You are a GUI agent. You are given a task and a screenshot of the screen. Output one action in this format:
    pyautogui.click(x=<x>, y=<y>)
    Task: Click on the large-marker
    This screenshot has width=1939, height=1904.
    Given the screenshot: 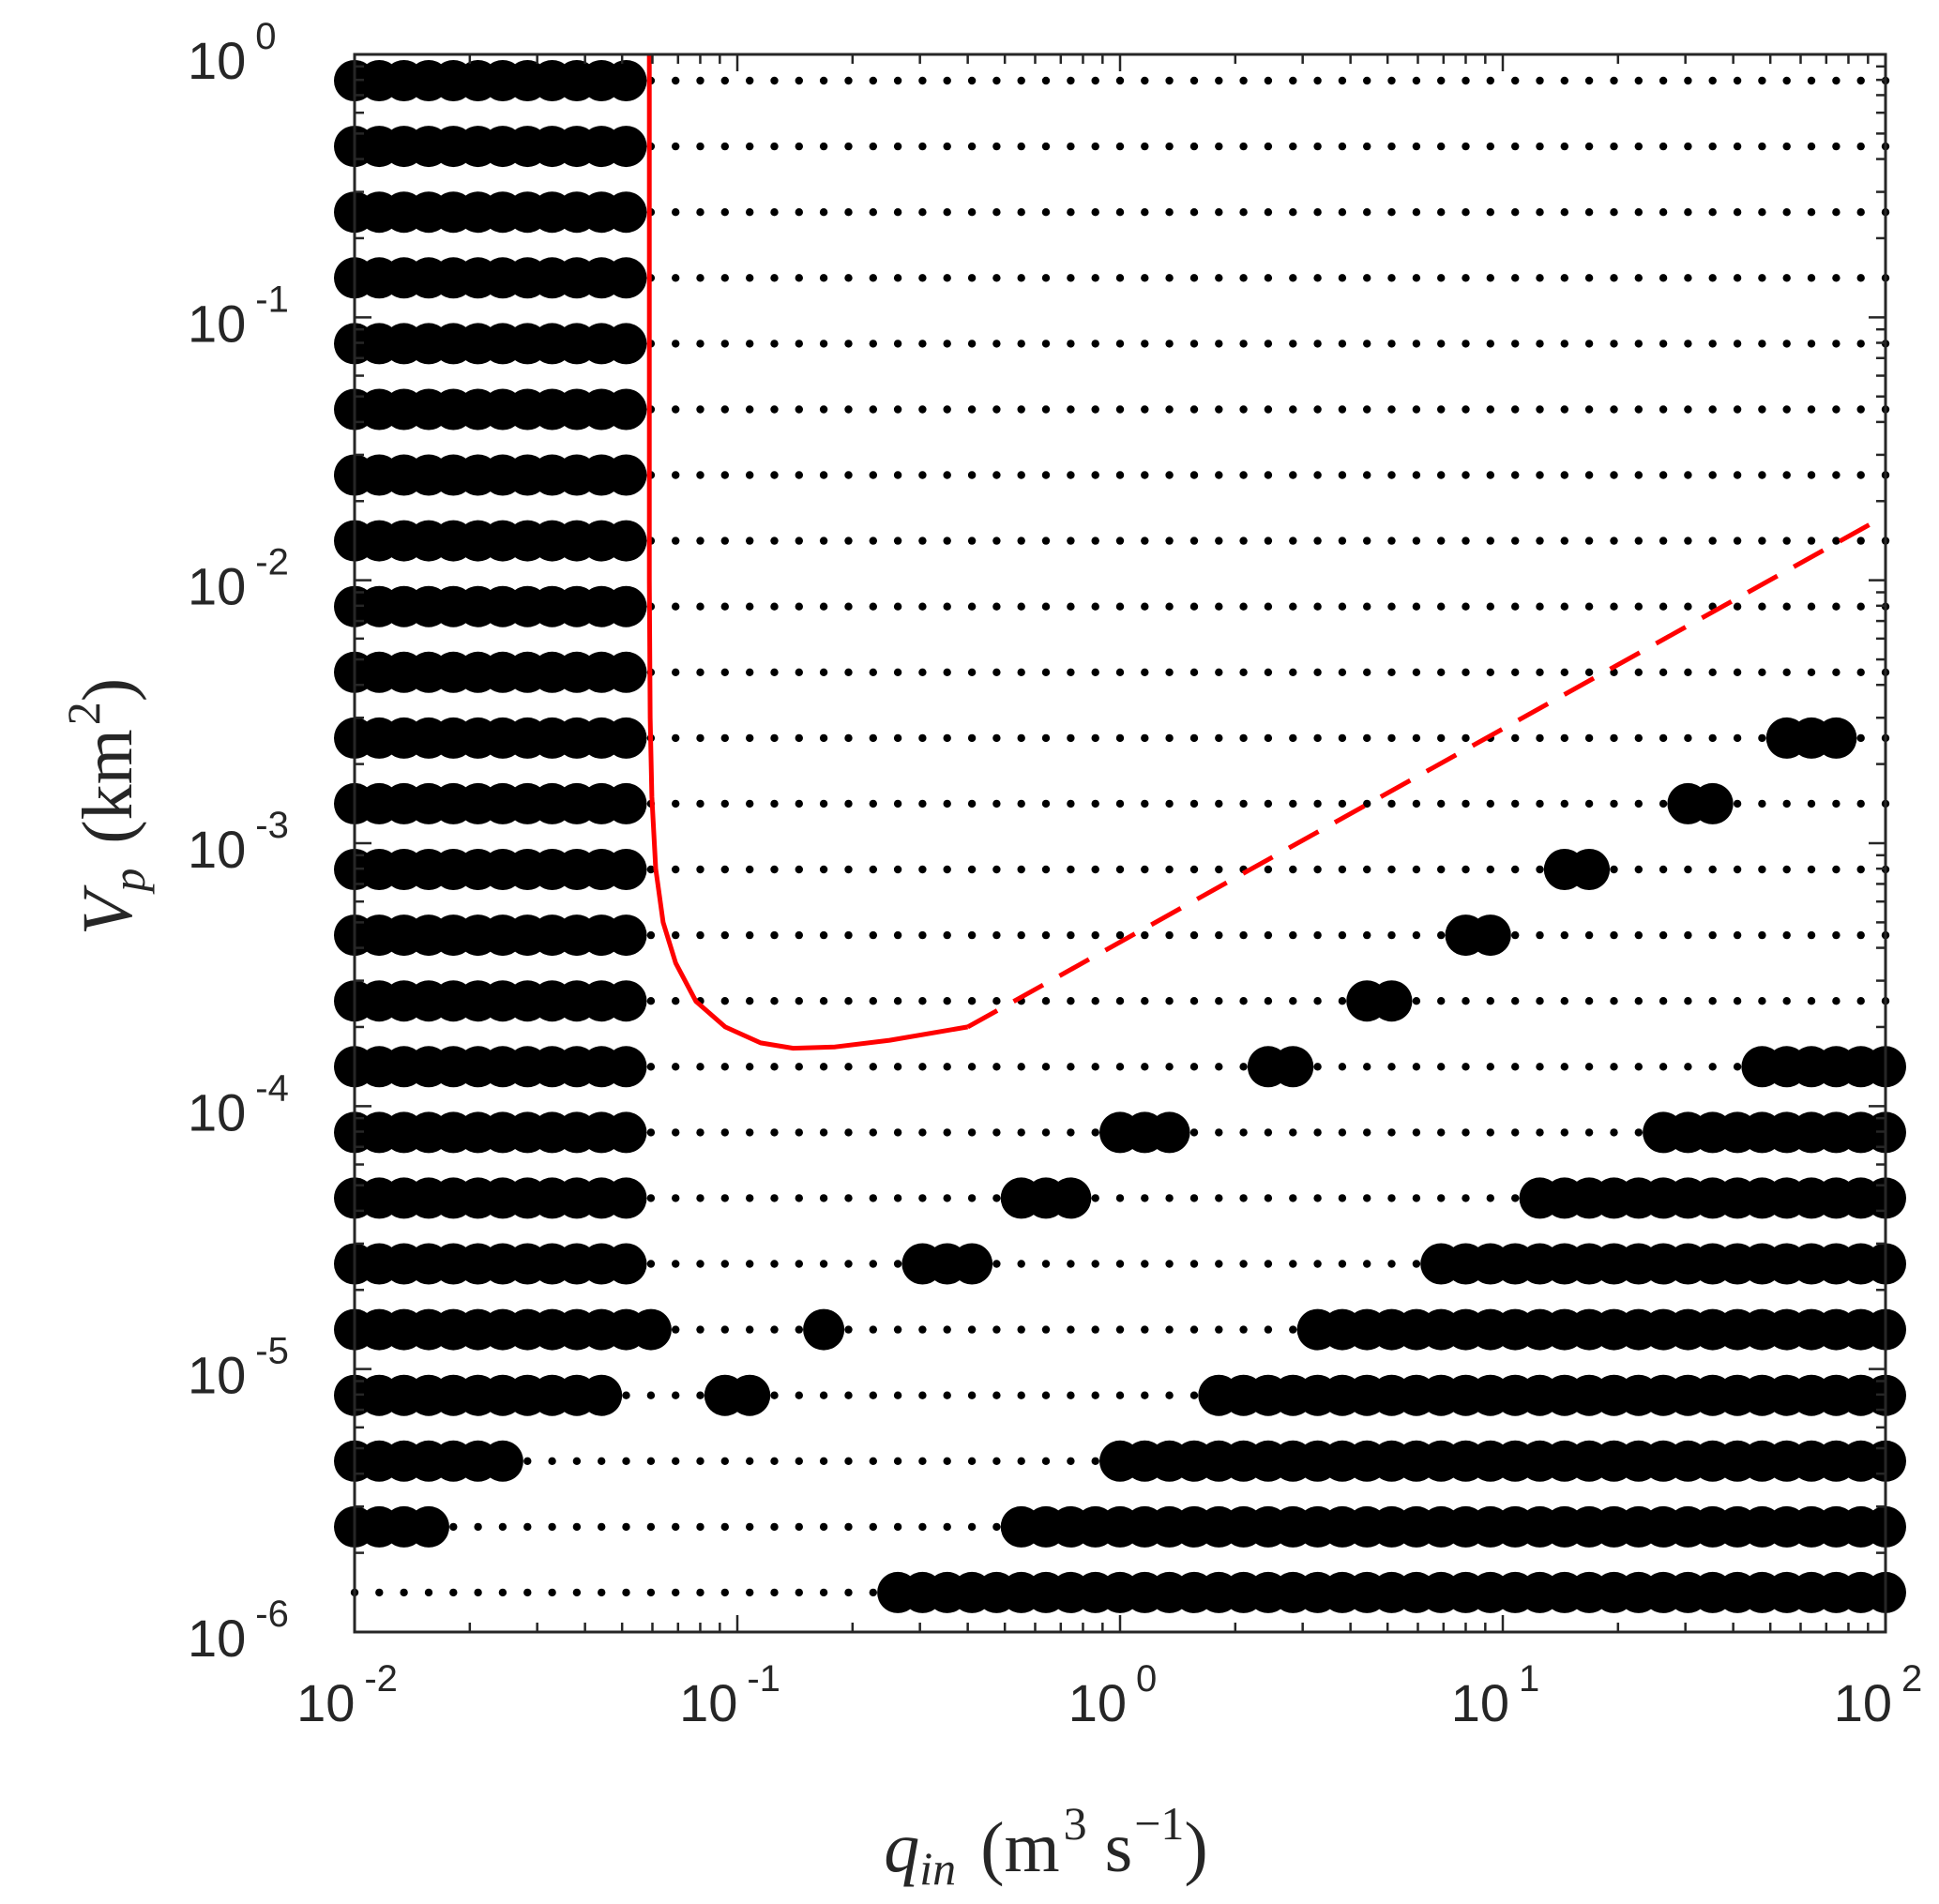 What is the action you would take?
    pyautogui.click(x=428, y=1526)
    